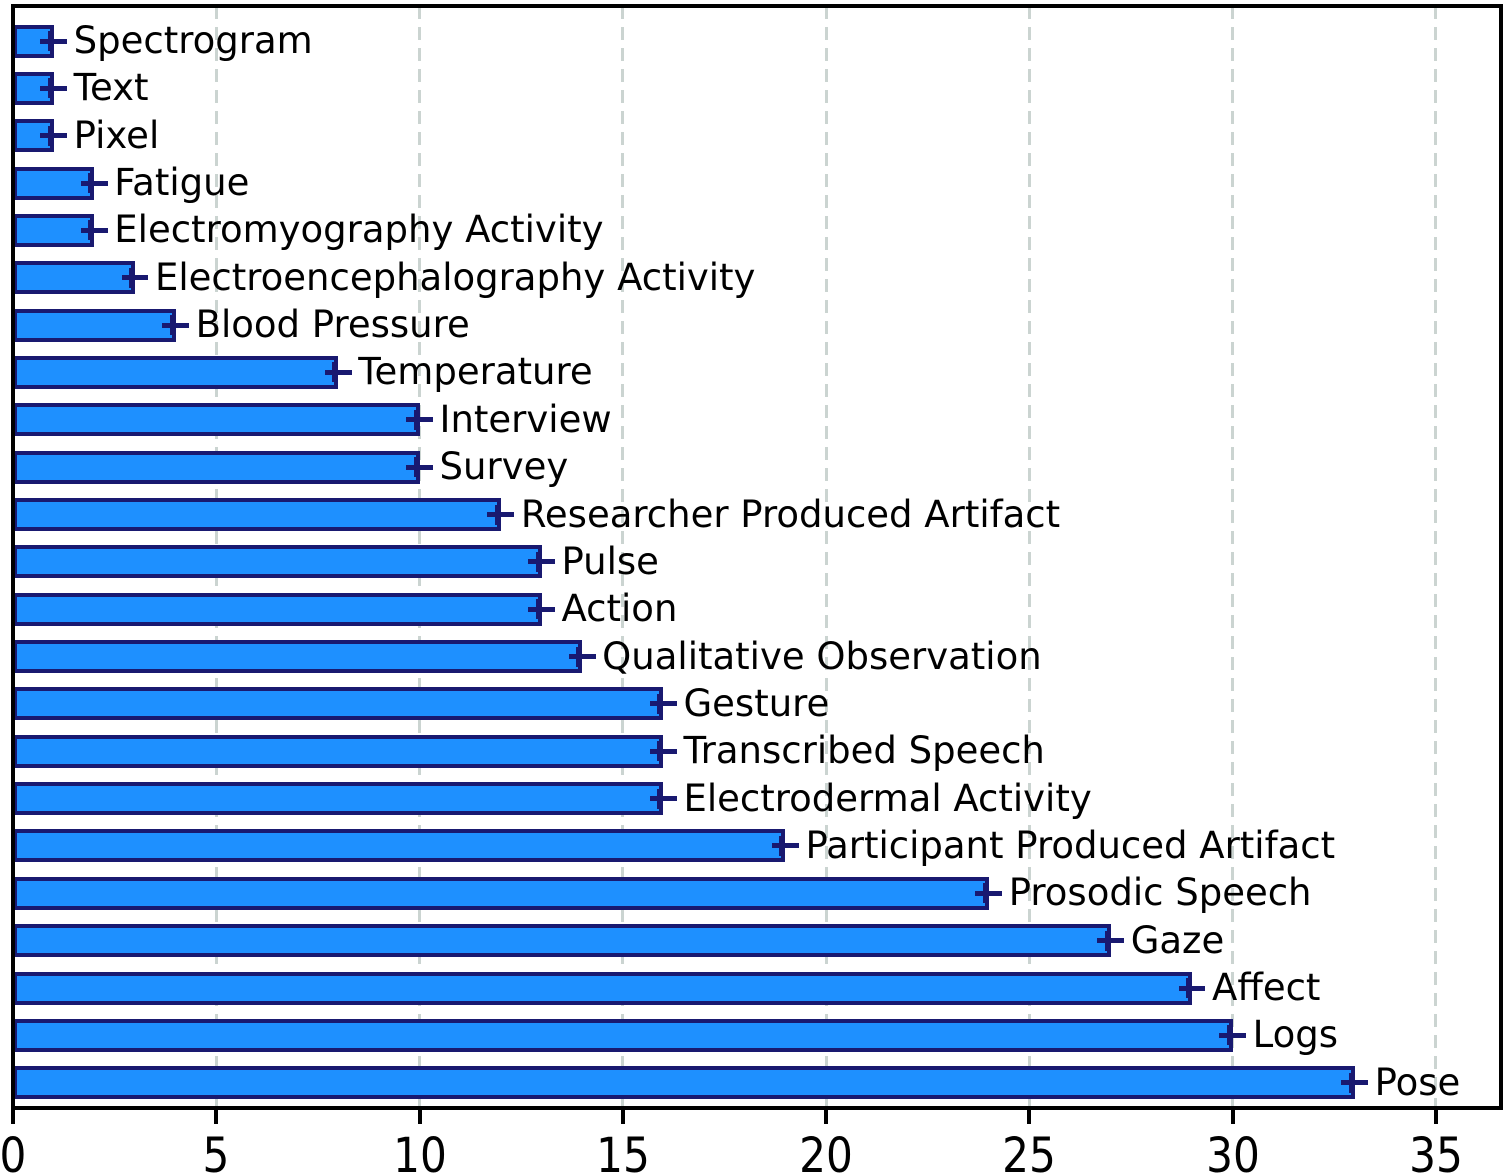  Describe the element at coordinates (1070, 845) in the screenshot. I see `bar-label-participant-produced-artifact: Participant Produced Artifact` at that location.